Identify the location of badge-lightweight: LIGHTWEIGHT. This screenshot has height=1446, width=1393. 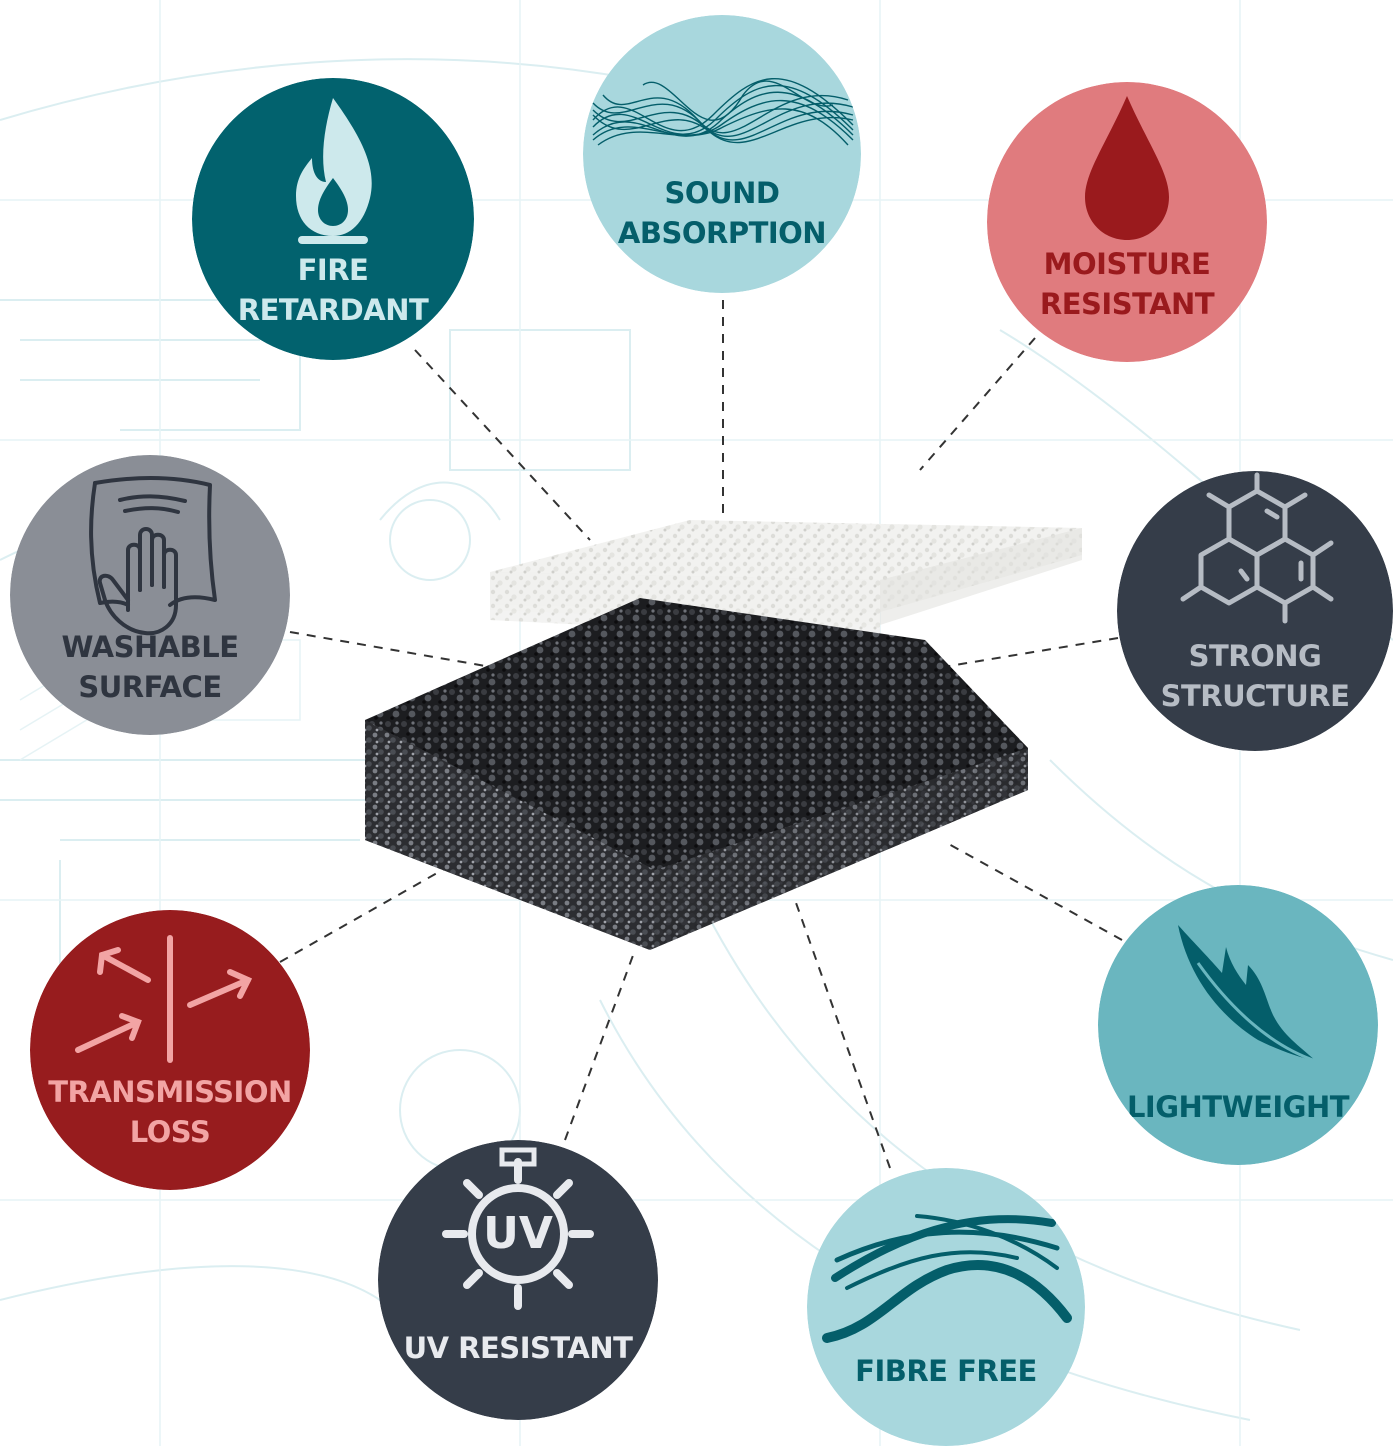
(1238, 1025).